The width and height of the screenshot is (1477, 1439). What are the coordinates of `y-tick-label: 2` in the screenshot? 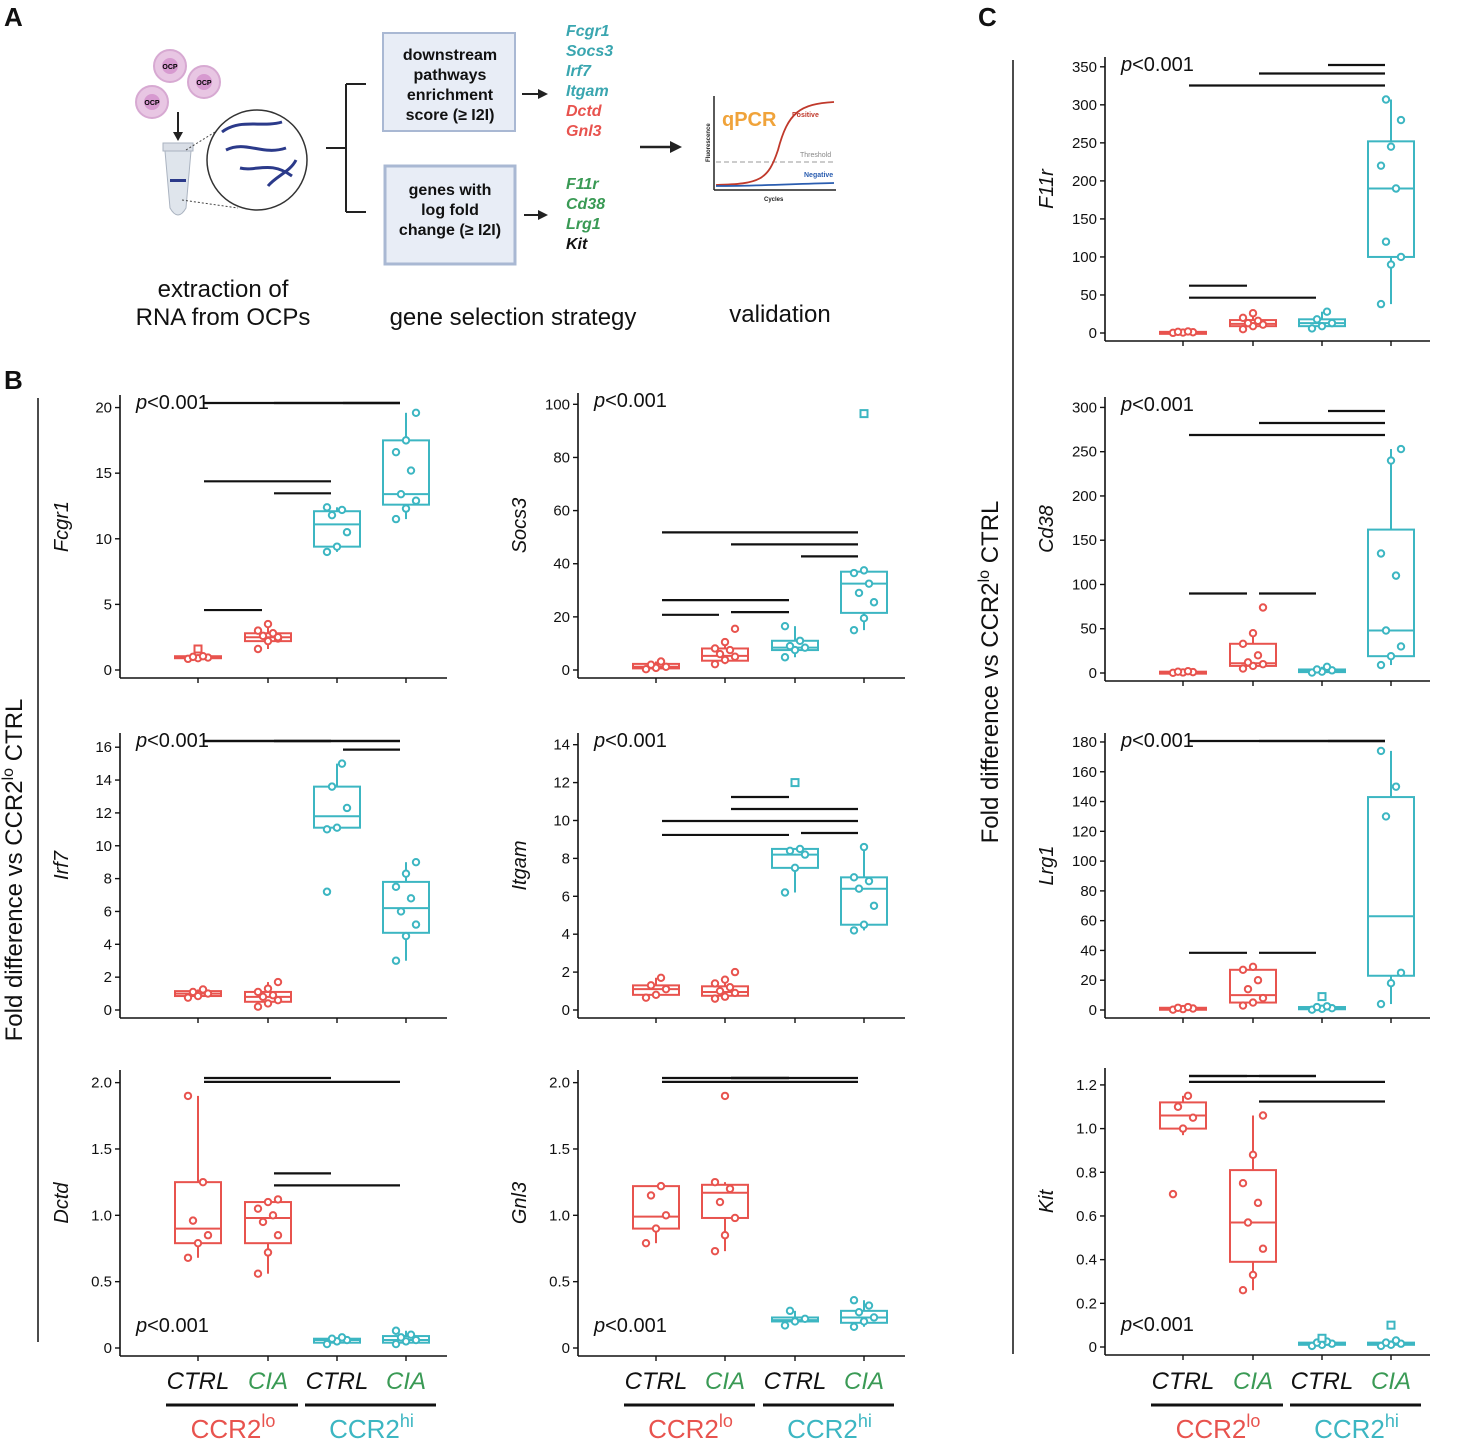 It's located at (108, 977).